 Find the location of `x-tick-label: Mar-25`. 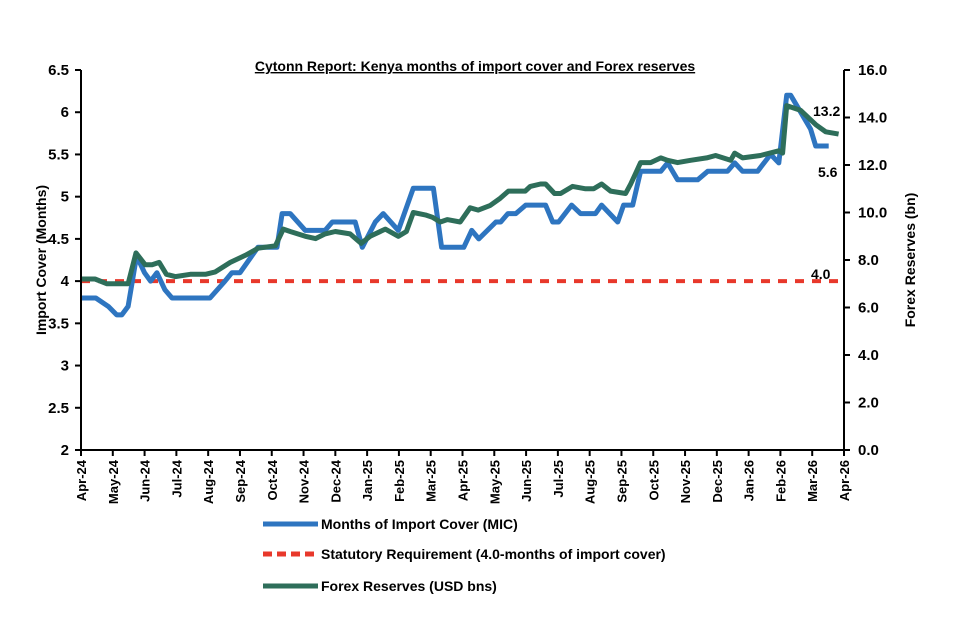

x-tick-label: Mar-25 is located at coordinates (431, 481).